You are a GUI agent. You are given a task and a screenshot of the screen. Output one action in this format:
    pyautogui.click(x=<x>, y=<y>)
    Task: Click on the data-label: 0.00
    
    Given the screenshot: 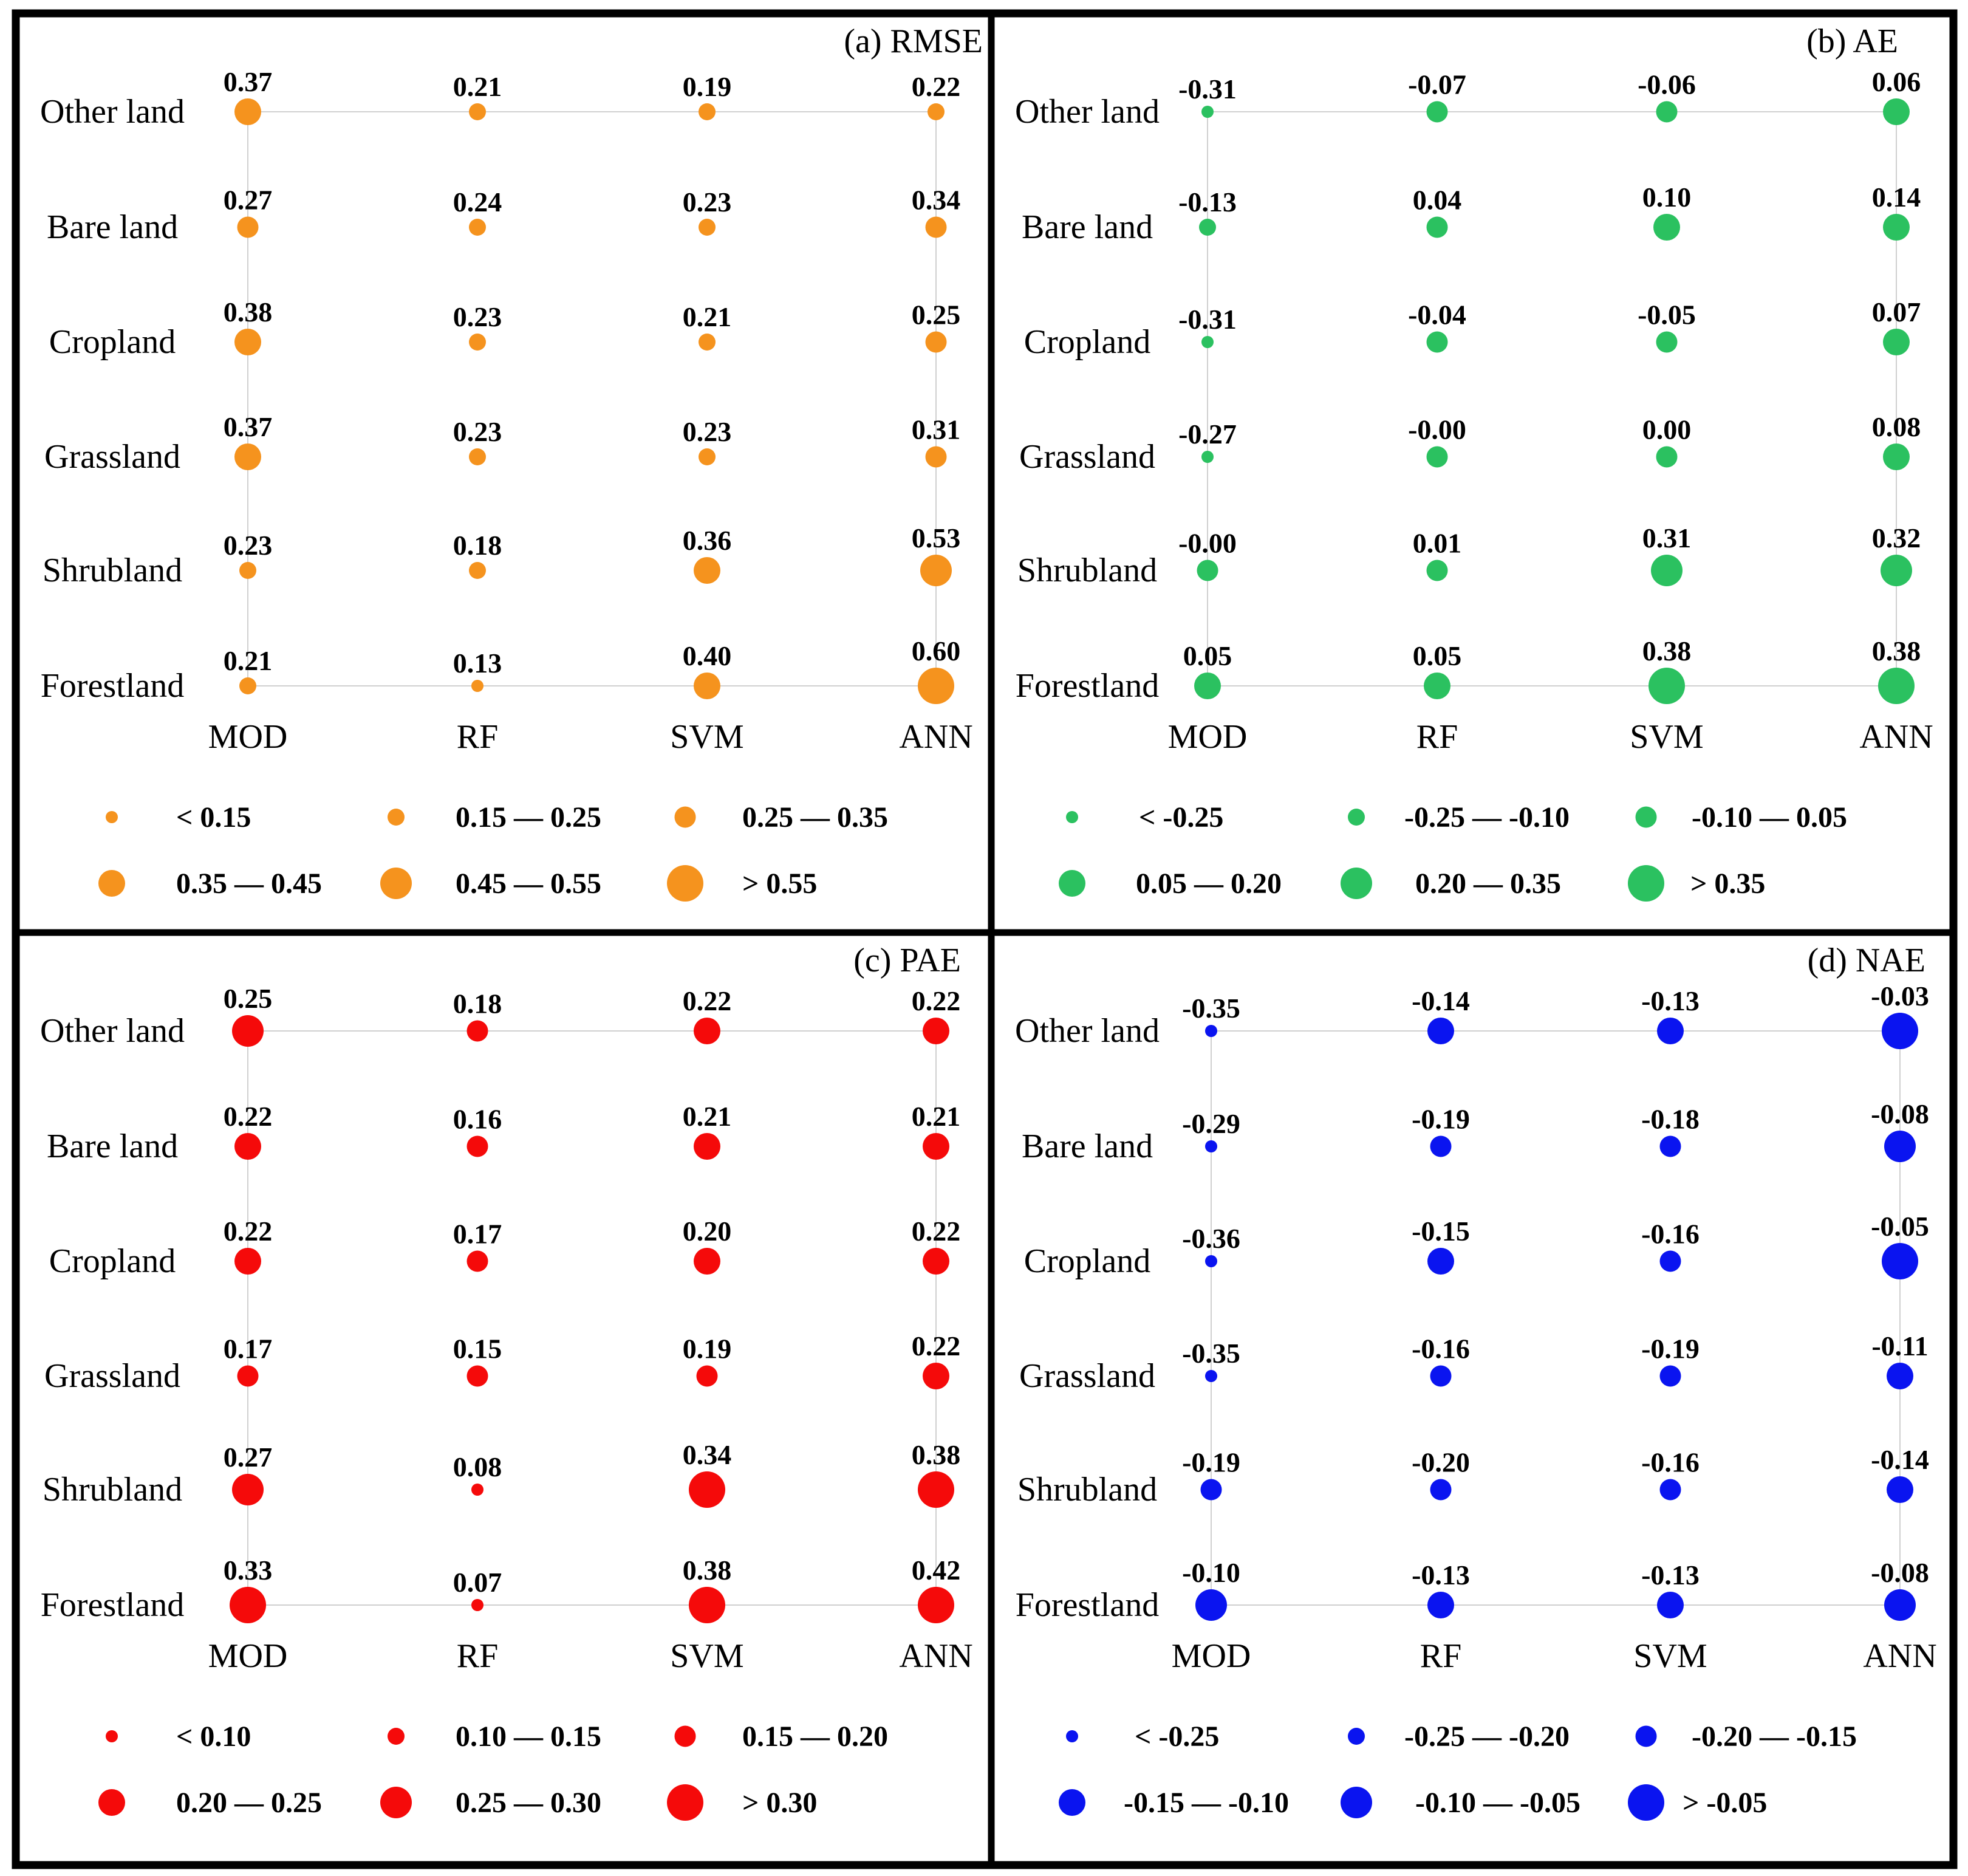 What is the action you would take?
    pyautogui.click(x=1667, y=429)
    